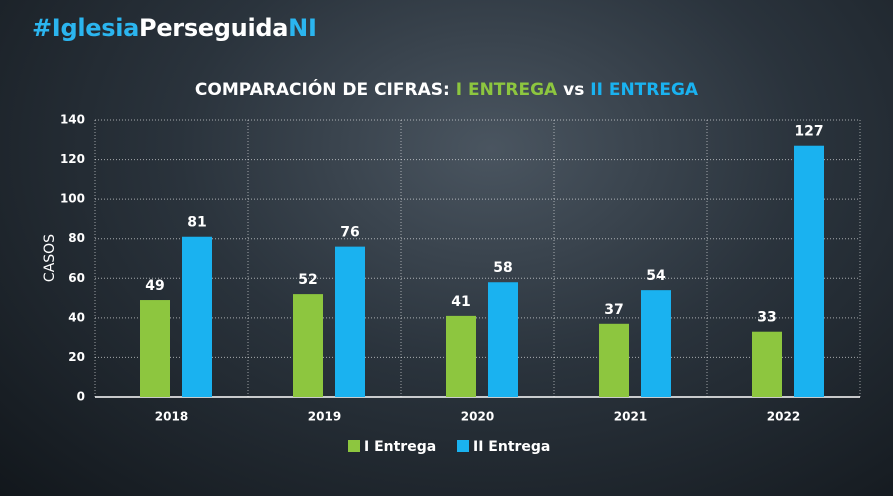  I want to click on value-label: 52, so click(307, 280).